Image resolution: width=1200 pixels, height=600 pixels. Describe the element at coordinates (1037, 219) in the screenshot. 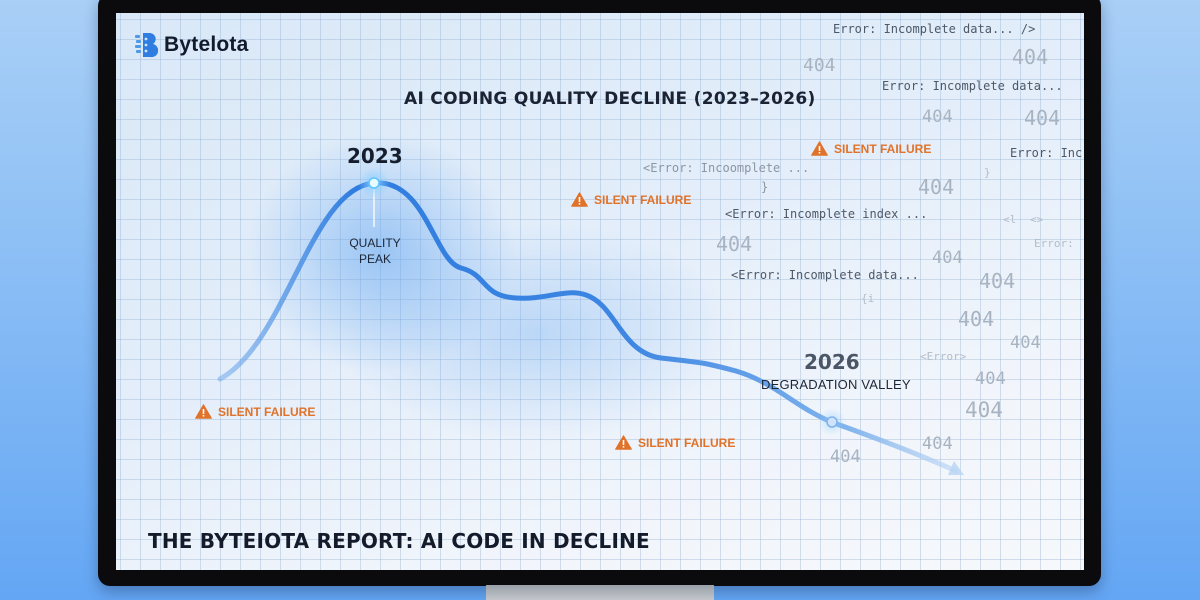

I see `error-snippet: <>` at that location.